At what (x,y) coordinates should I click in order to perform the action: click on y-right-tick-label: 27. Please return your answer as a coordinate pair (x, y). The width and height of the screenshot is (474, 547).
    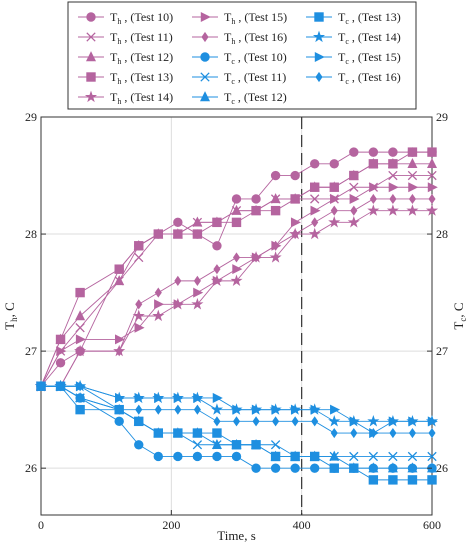
    Looking at the image, I should click on (442, 351).